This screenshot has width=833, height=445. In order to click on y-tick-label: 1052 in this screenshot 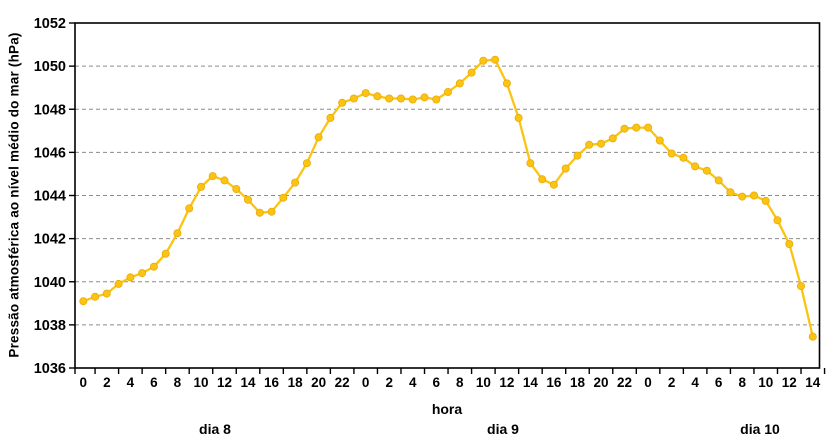, I will do `click(50, 24)`.